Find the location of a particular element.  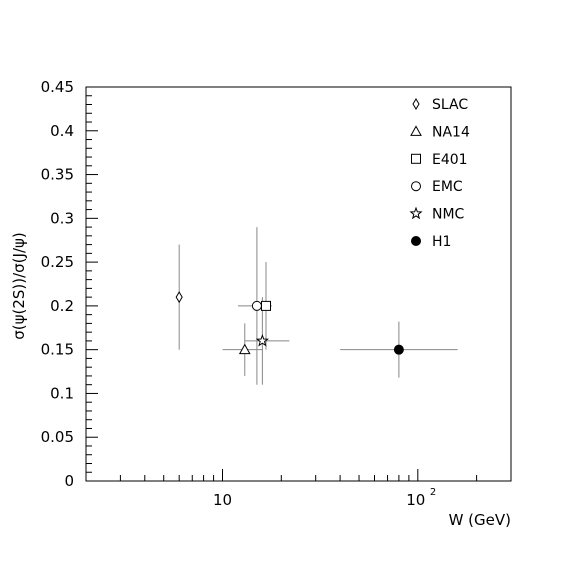

legend-label-h1: H1 is located at coordinates (441, 242).